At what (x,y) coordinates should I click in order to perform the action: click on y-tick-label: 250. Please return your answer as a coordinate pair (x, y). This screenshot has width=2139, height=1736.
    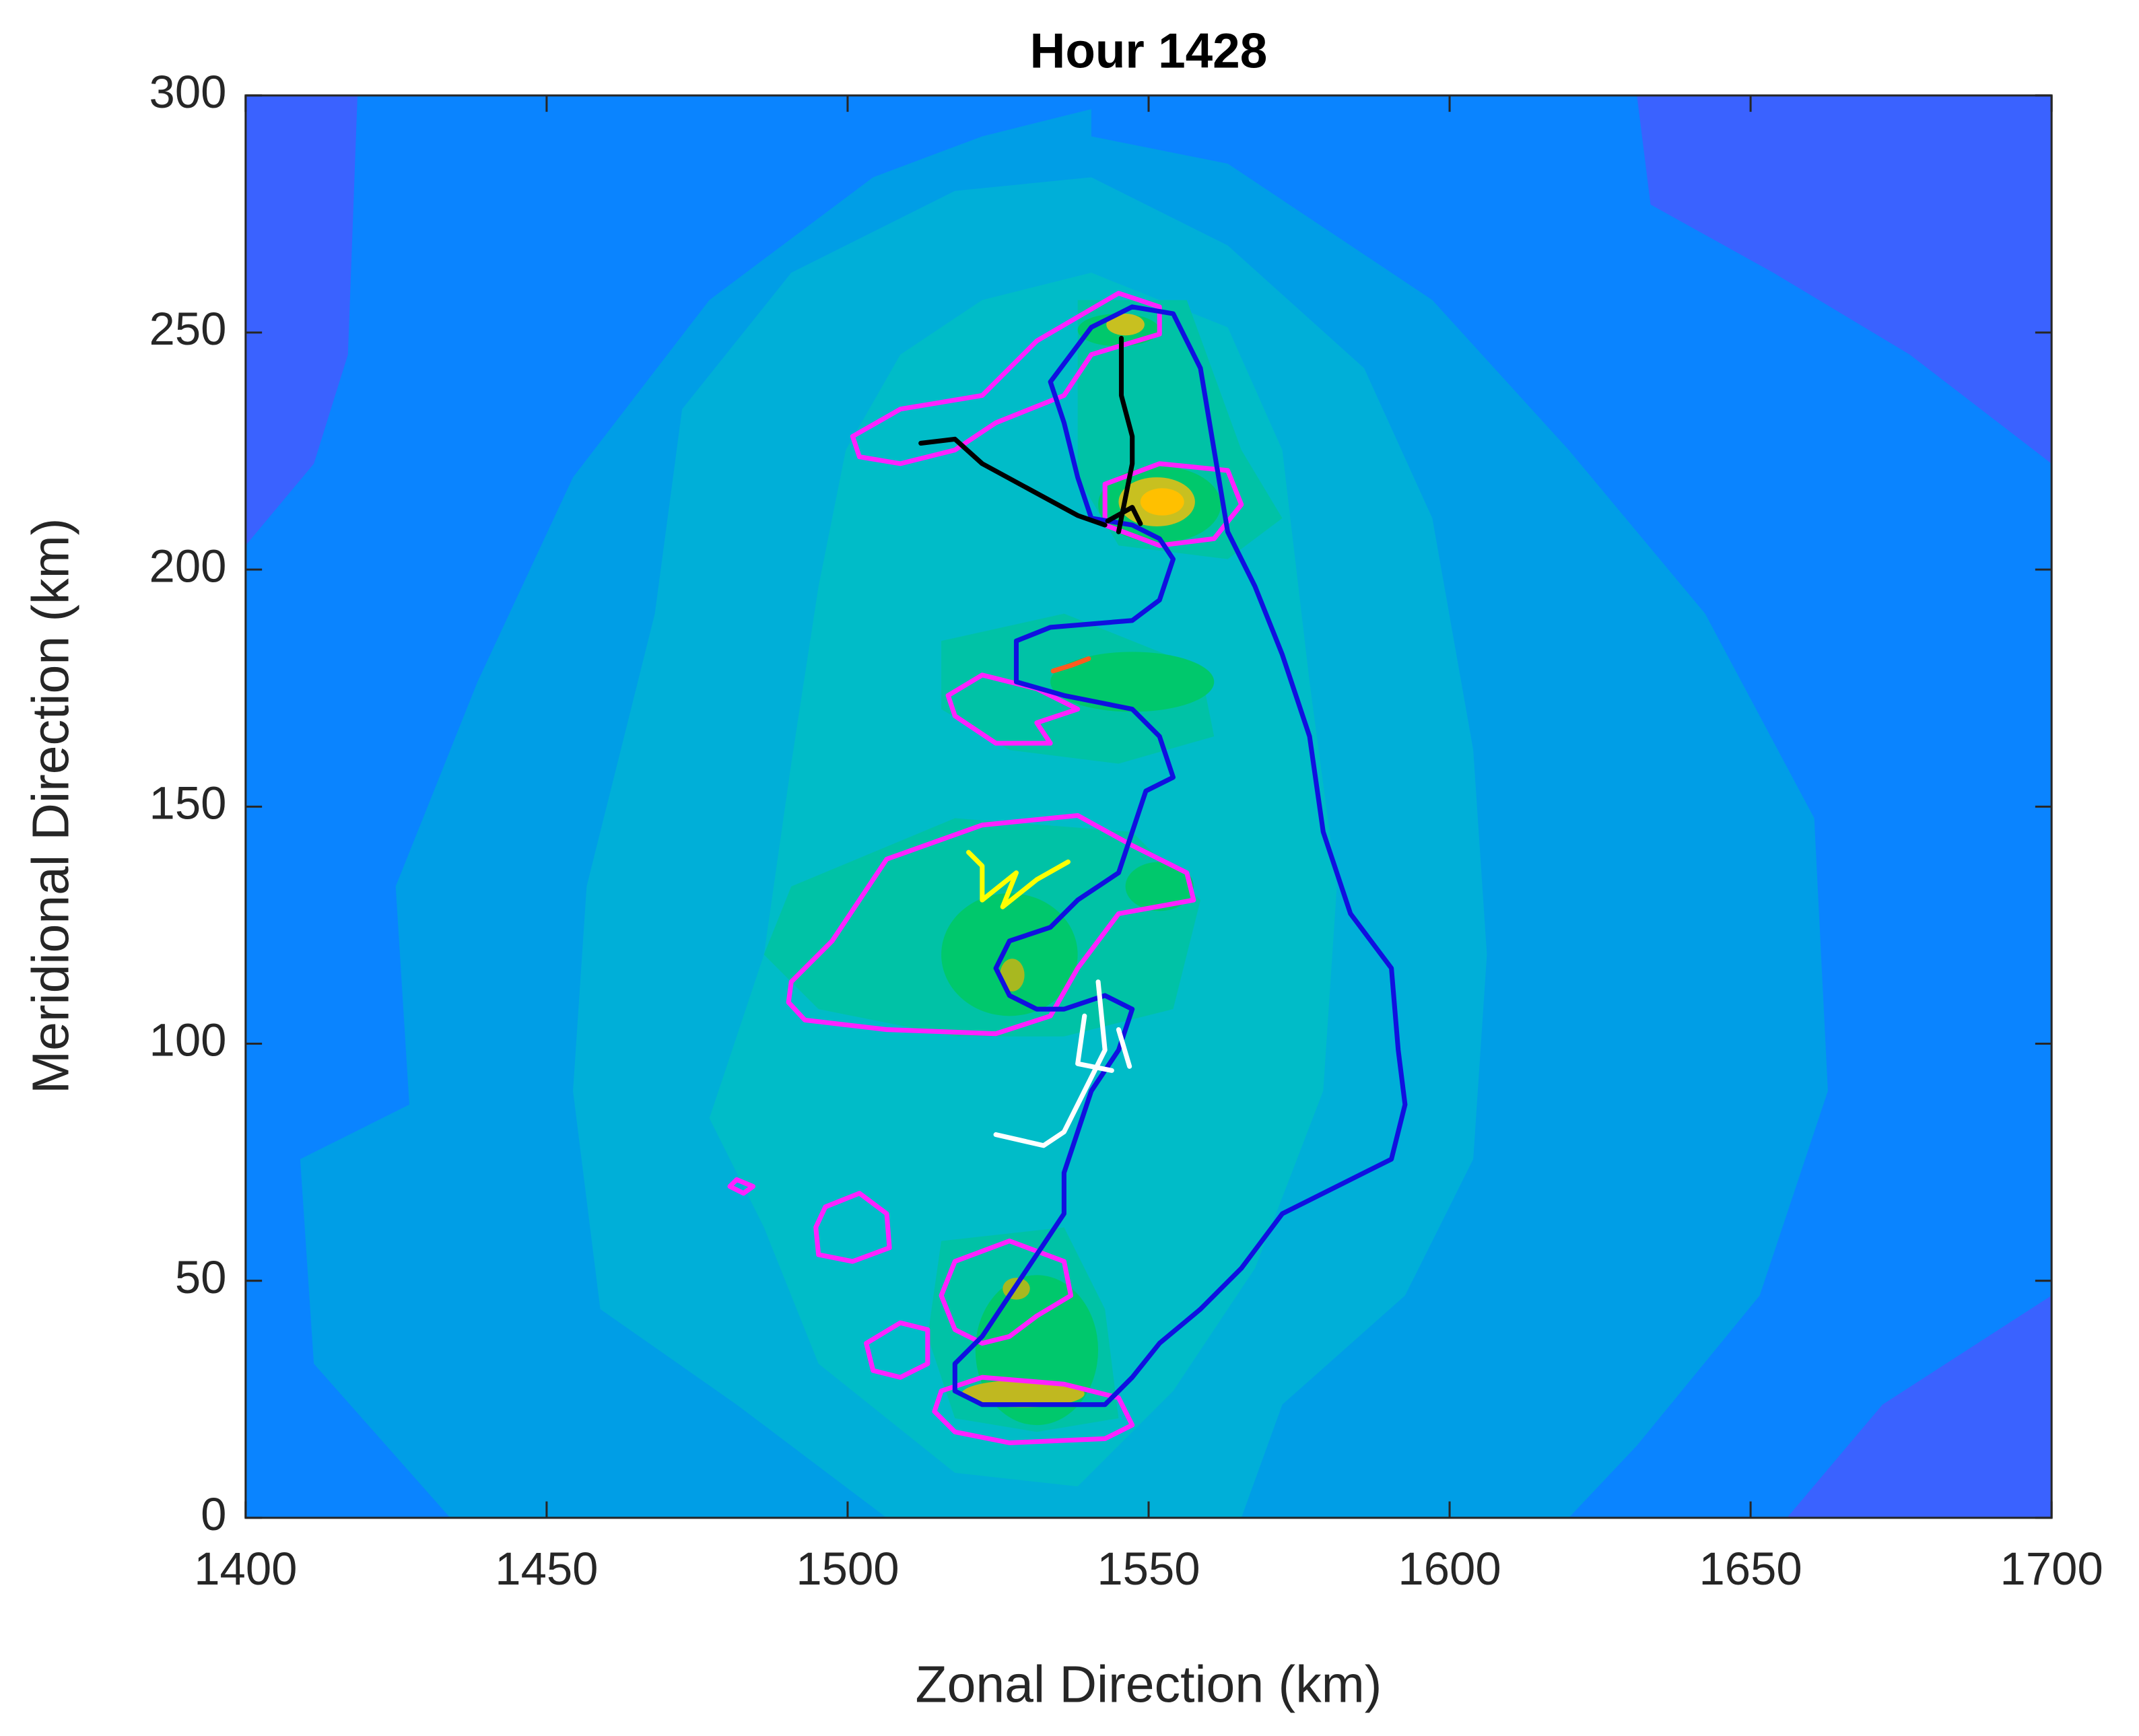
    Looking at the image, I should click on (188, 329).